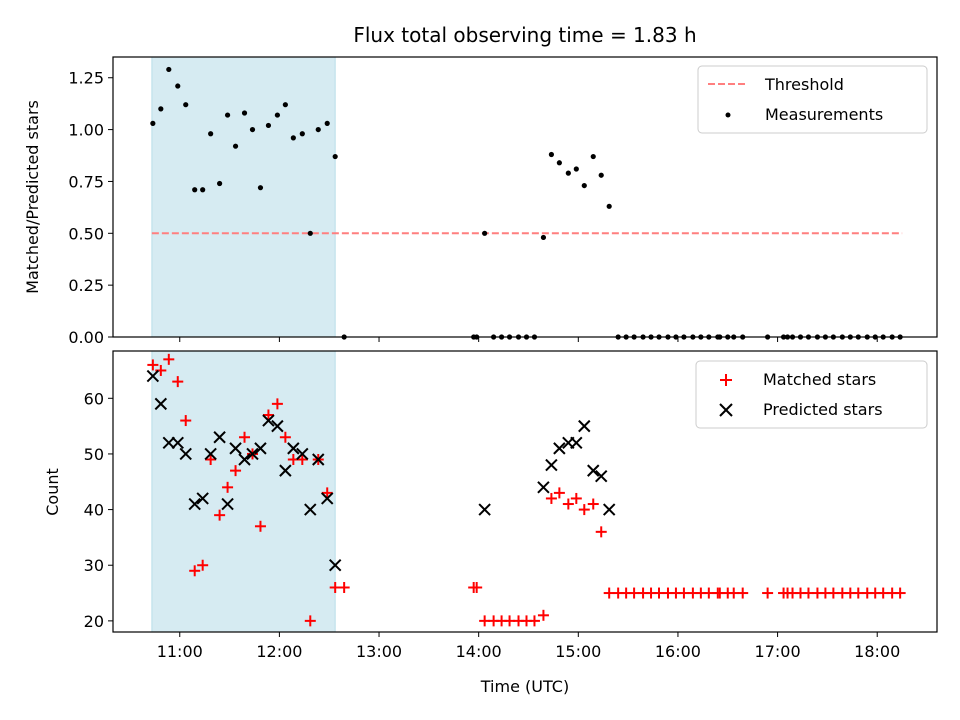 This screenshot has width=960, height=720. What do you see at coordinates (524, 686) in the screenshot?
I see `bottom-xlabel: Time (UTC)` at bounding box center [524, 686].